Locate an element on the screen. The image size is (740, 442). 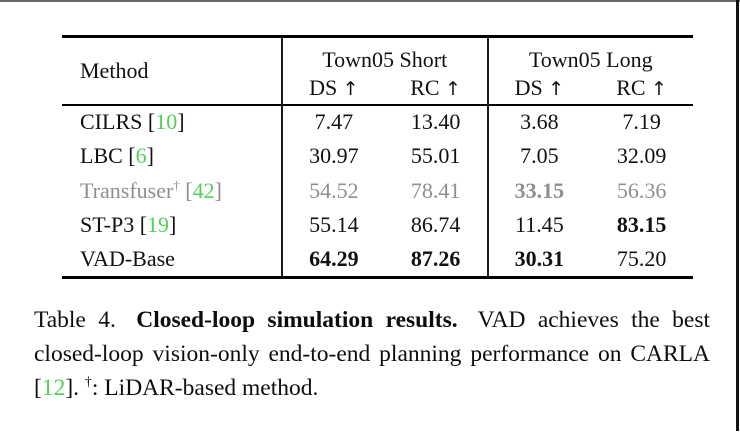
value-cell: 75.20 is located at coordinates (641, 258).